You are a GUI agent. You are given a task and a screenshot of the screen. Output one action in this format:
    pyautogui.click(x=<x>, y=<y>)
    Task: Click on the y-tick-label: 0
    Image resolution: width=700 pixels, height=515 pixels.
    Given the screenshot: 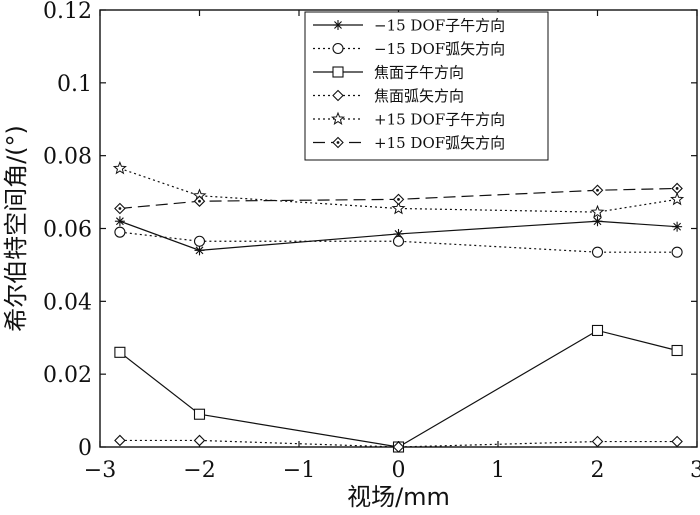 What is the action you would take?
    pyautogui.click(x=85, y=448)
    